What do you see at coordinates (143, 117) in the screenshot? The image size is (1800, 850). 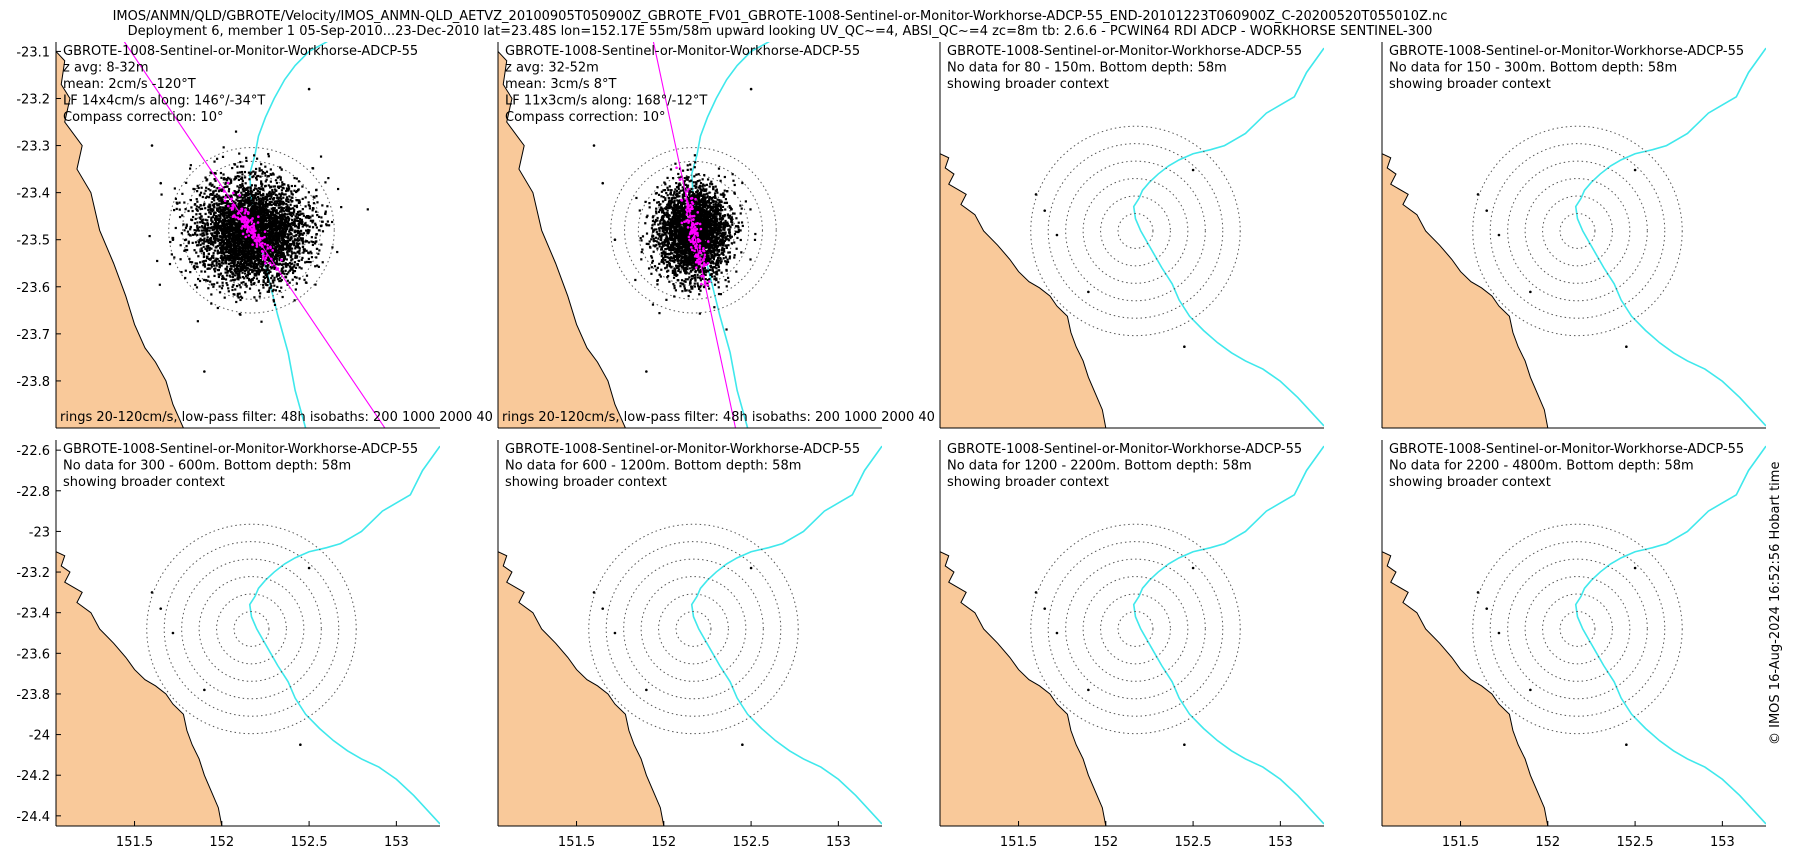 I see `panel-info-line: Compass correction: 10°` at bounding box center [143, 117].